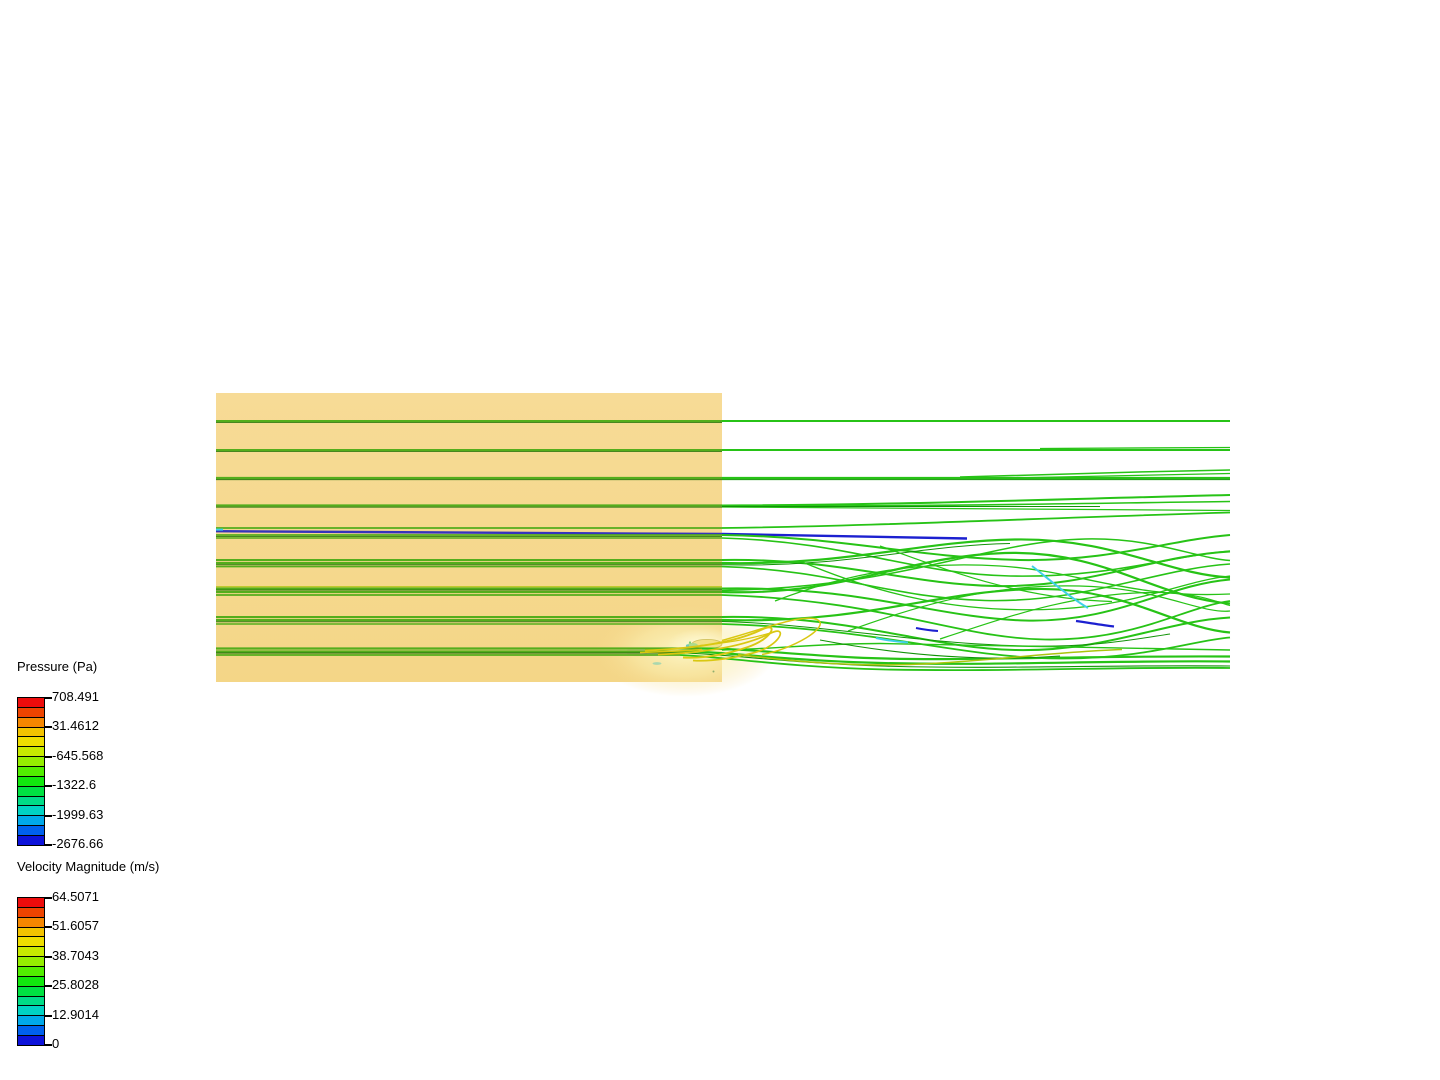 This screenshot has height=1080, width=1440. I want to click on velocity-colorbar, so click(31, 971).